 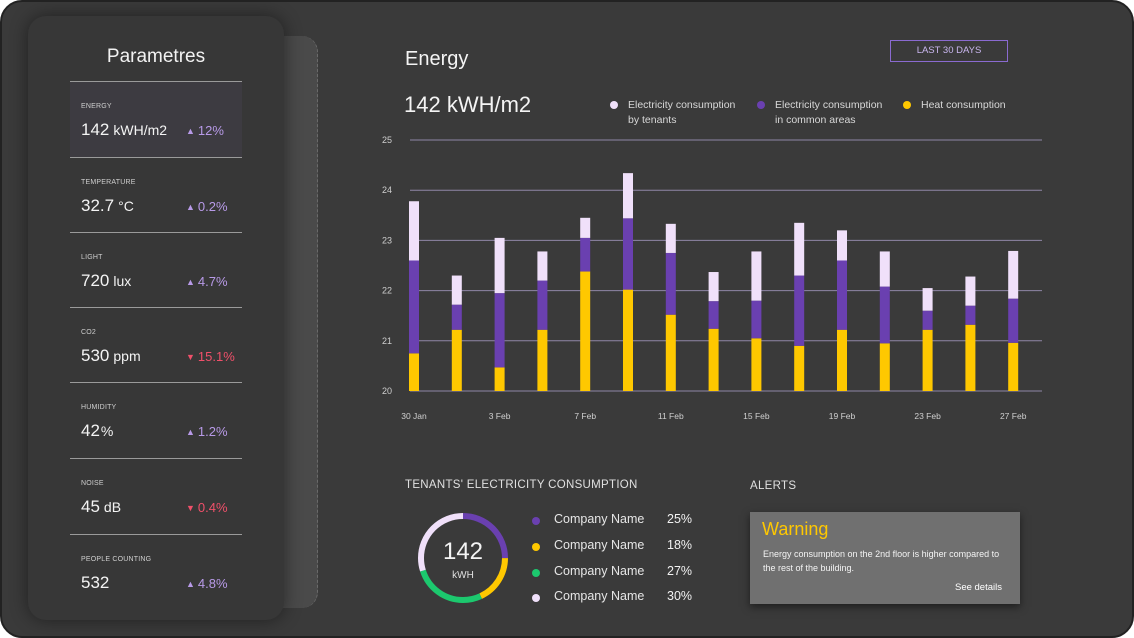 What do you see at coordinates (773, 486) in the screenshot?
I see `alerts-section-title: ALERTS` at bounding box center [773, 486].